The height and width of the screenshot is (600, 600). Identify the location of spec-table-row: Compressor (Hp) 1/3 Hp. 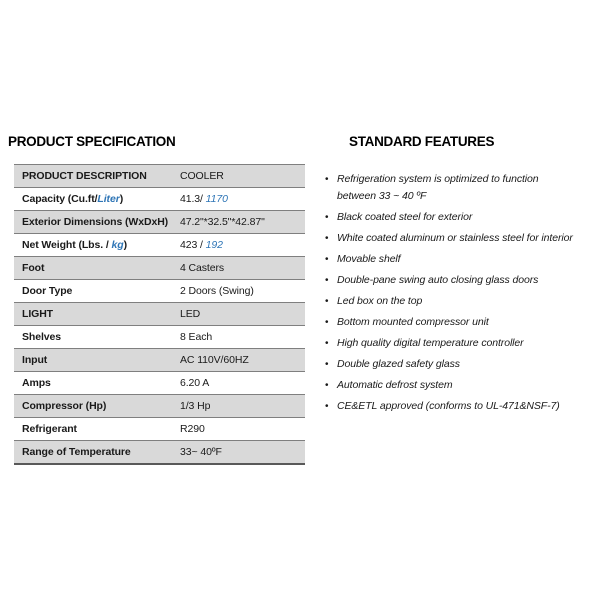
(159, 406).